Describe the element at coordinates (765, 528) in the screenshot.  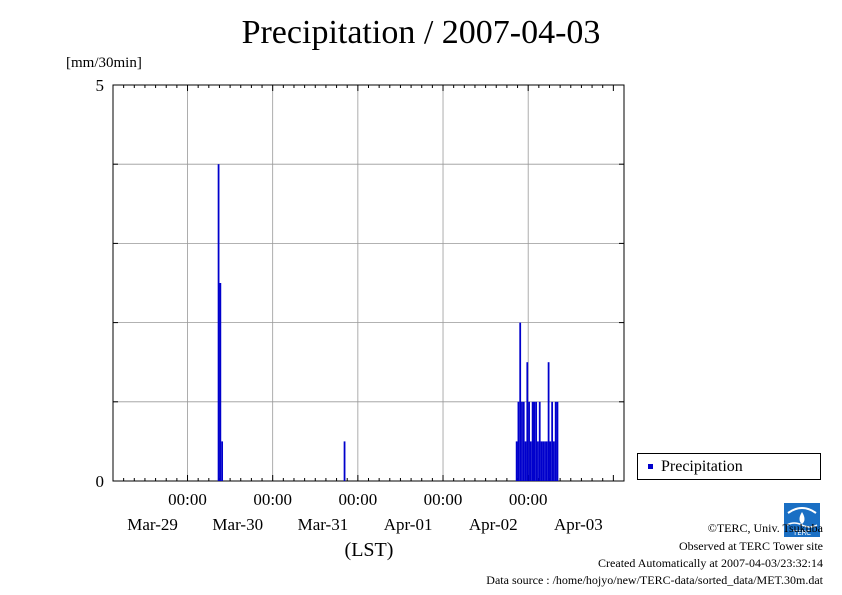
I see `copyright-text: ©TERC, Univ. Tsukuba` at that location.